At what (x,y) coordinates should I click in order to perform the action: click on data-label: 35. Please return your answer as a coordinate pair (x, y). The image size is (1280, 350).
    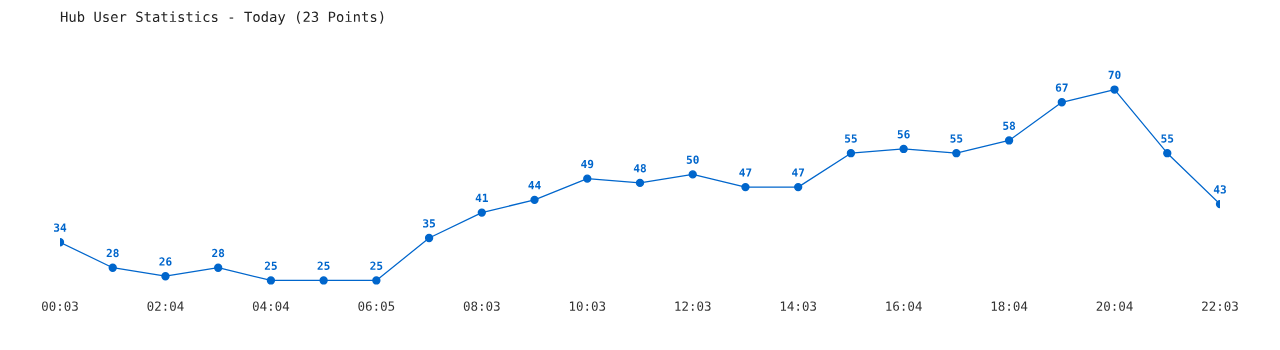
    Looking at the image, I should click on (429, 223).